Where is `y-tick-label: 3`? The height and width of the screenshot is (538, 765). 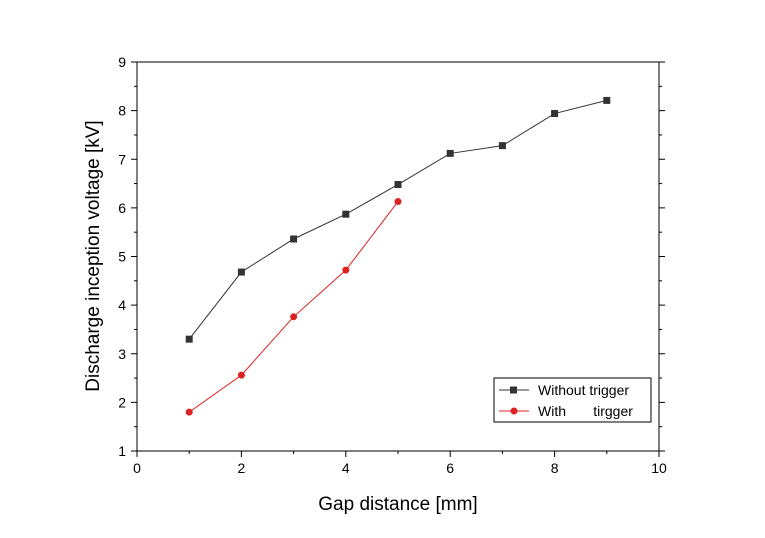 y-tick-label: 3 is located at coordinates (122, 354).